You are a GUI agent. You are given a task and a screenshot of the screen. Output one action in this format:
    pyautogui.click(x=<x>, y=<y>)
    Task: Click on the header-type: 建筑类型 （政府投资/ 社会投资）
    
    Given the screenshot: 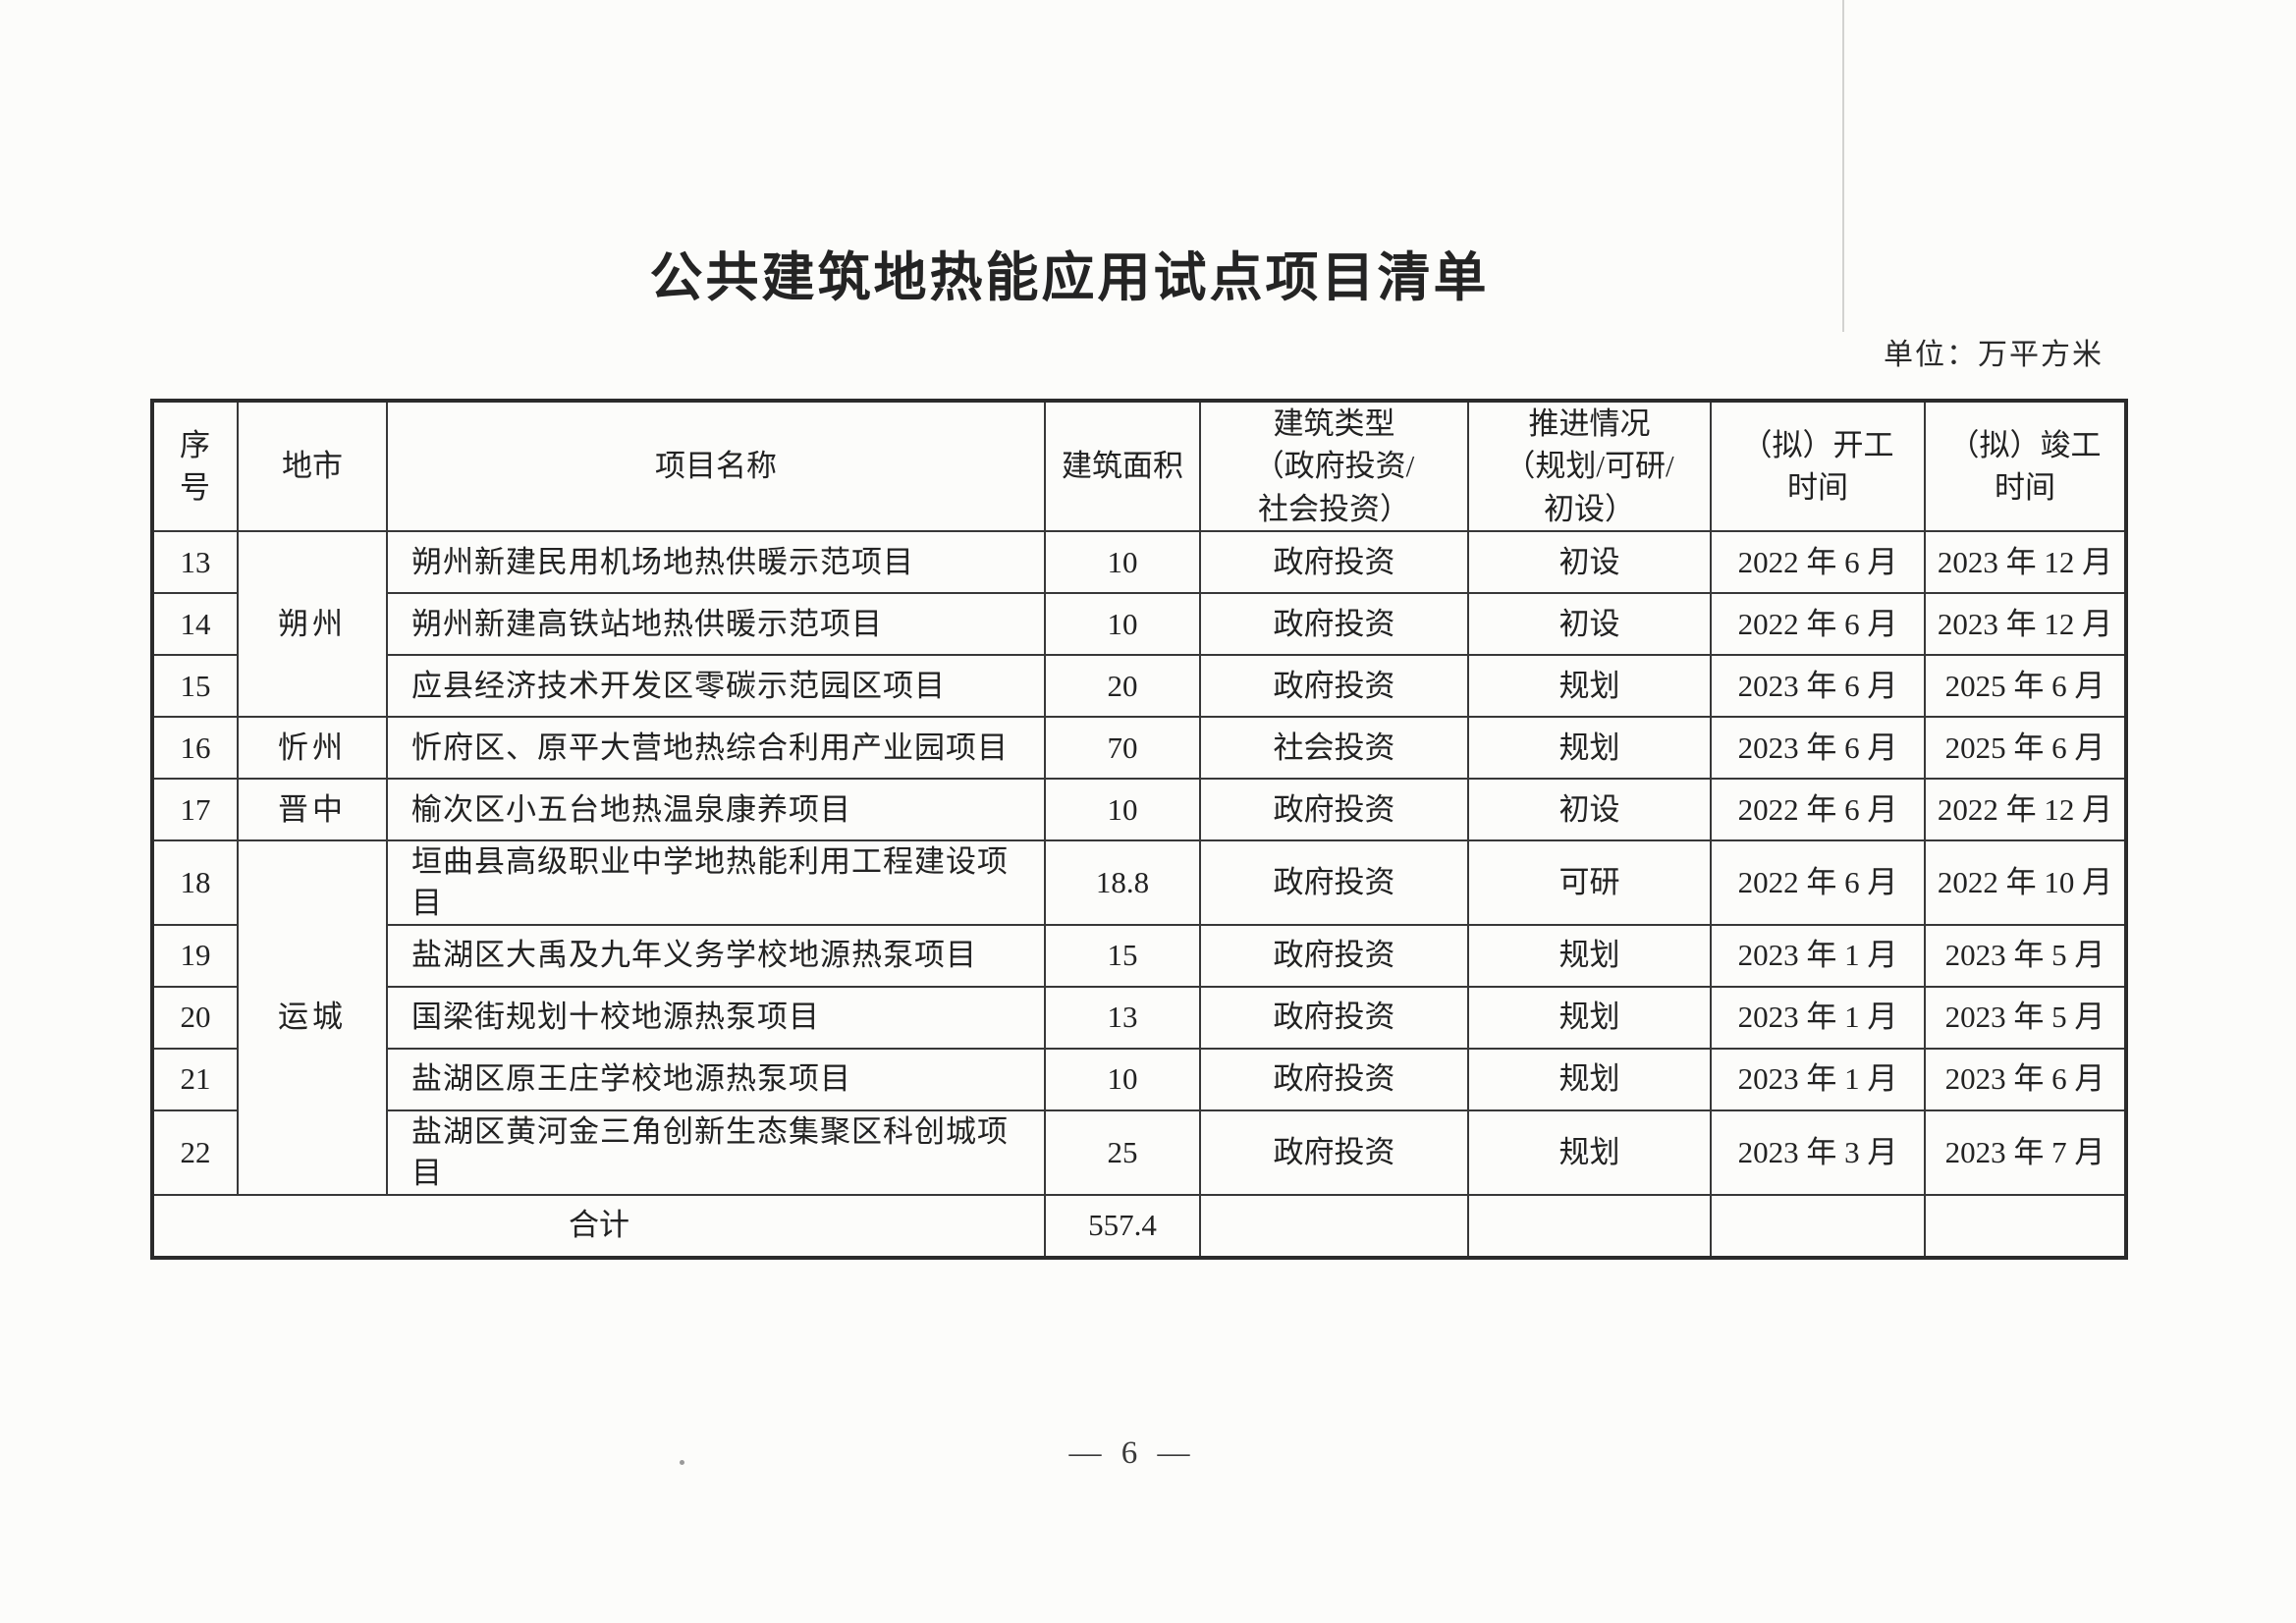 What is the action you would take?
    pyautogui.click(x=1334, y=466)
    